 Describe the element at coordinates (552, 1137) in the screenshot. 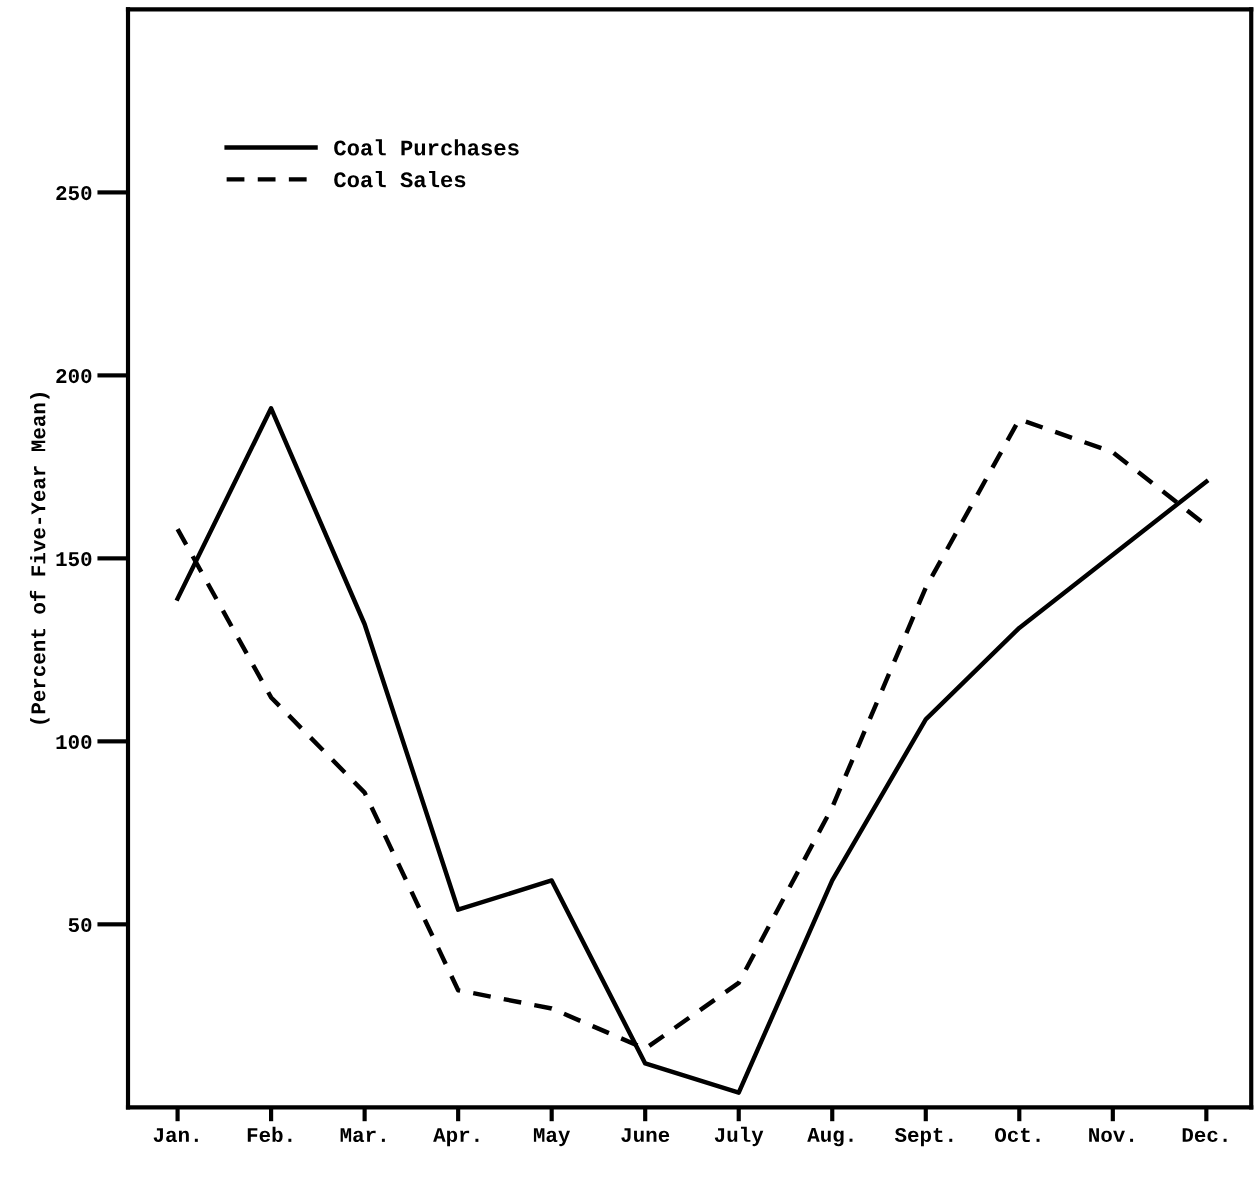

I see `x-tick-label: May` at that location.